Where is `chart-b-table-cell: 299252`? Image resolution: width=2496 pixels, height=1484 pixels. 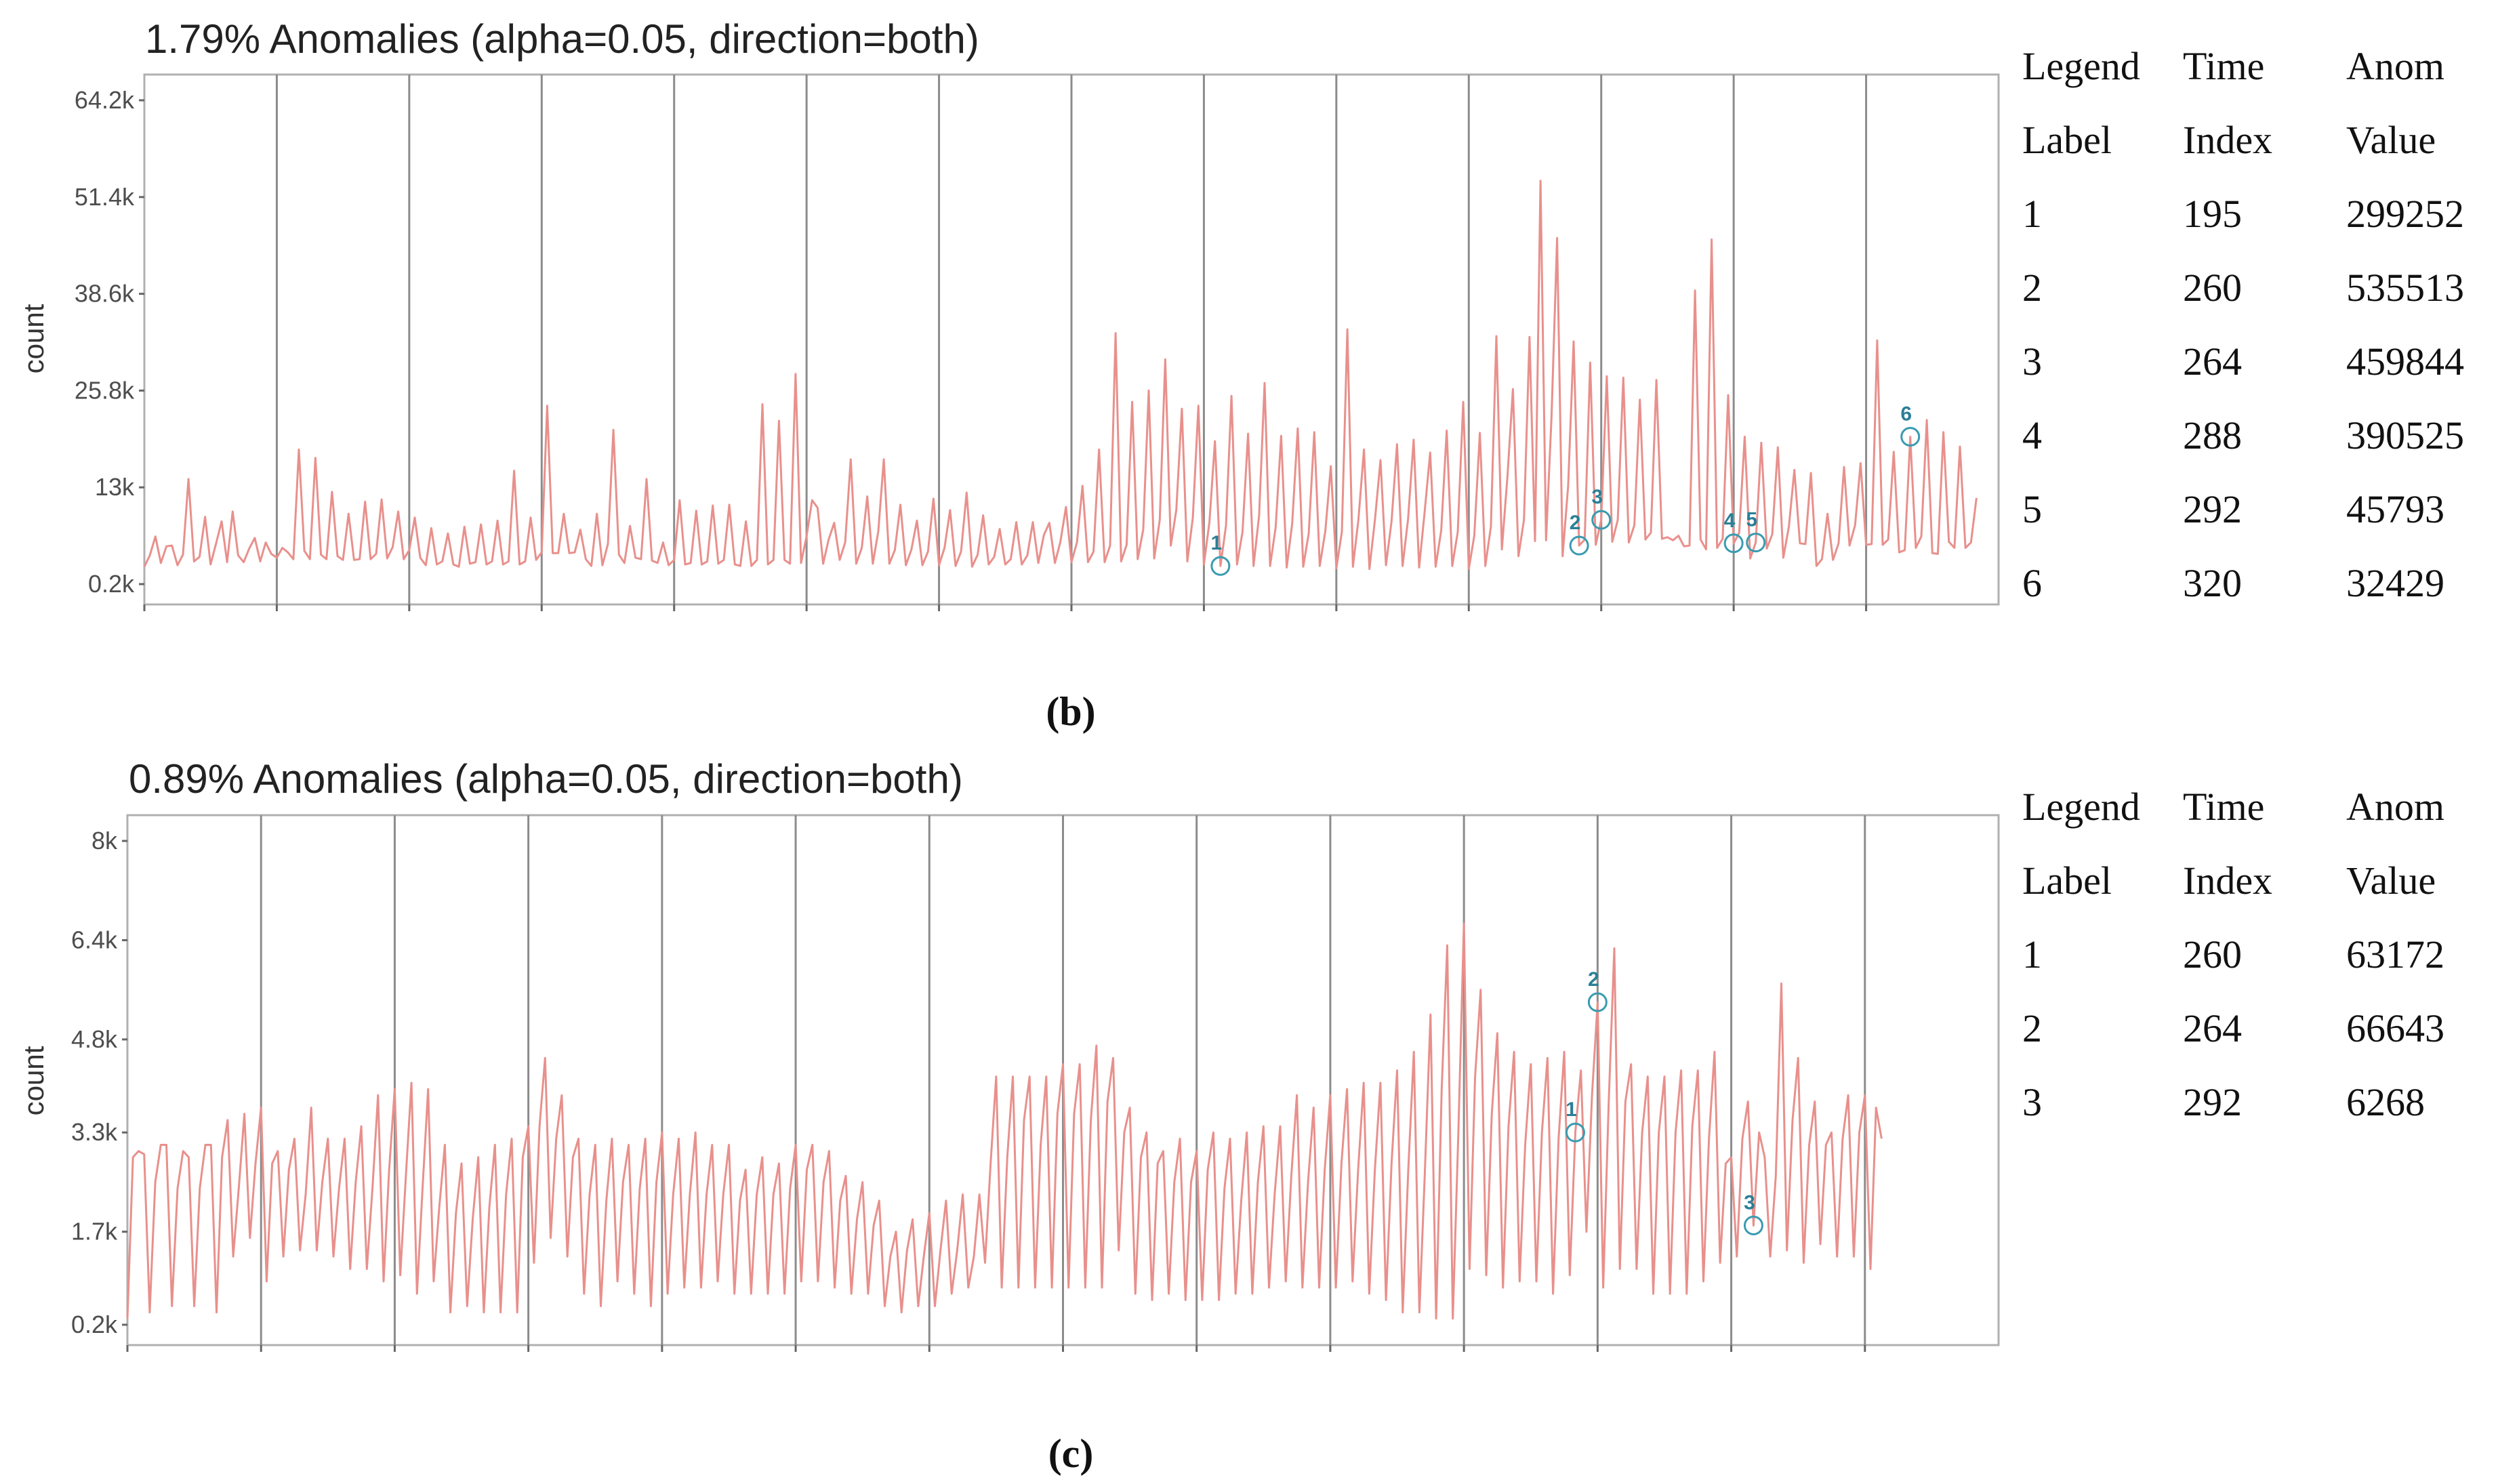
chart-b-table-cell: 299252 is located at coordinates (2405, 214).